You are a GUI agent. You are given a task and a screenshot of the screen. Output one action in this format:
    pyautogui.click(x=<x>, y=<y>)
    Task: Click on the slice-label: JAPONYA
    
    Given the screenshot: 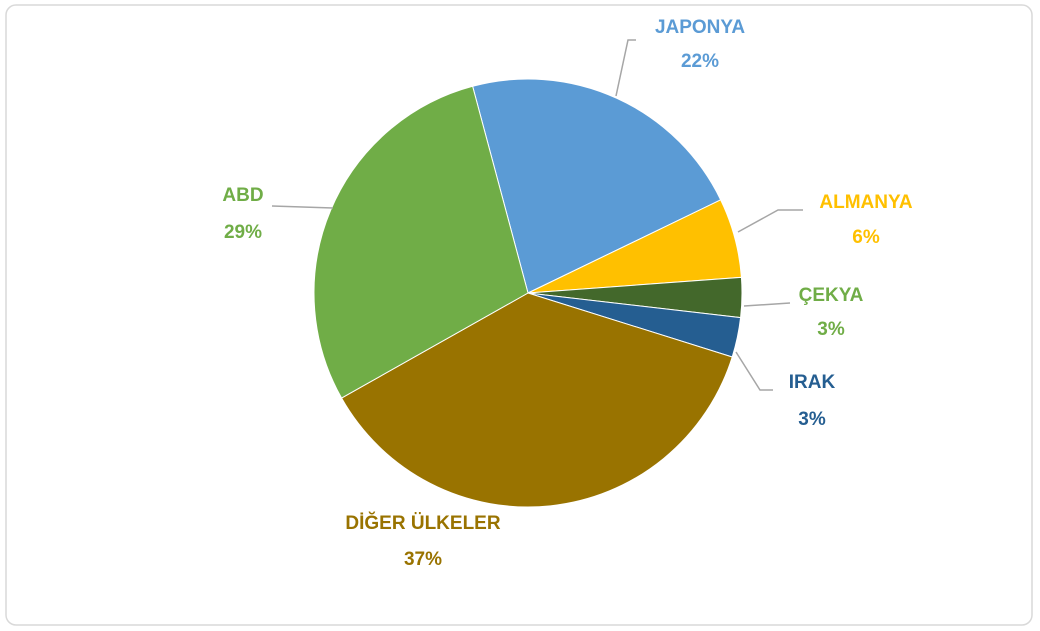 What is the action you would take?
    pyautogui.click(x=700, y=27)
    